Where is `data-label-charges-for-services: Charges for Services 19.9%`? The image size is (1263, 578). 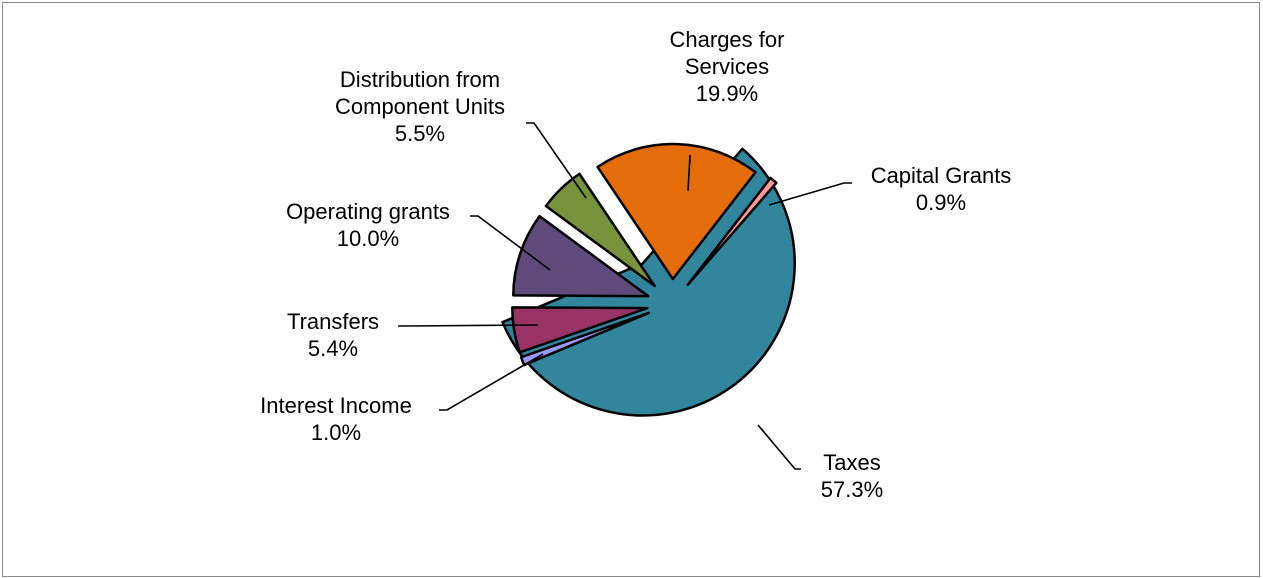 data-label-charges-for-services: Charges for Services 19.9% is located at coordinates (727, 66).